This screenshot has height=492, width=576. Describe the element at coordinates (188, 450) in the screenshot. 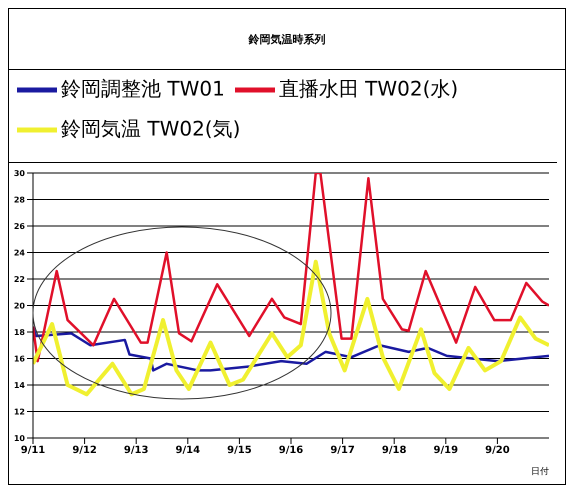

I see `x-tick-label: 9/14` at that location.